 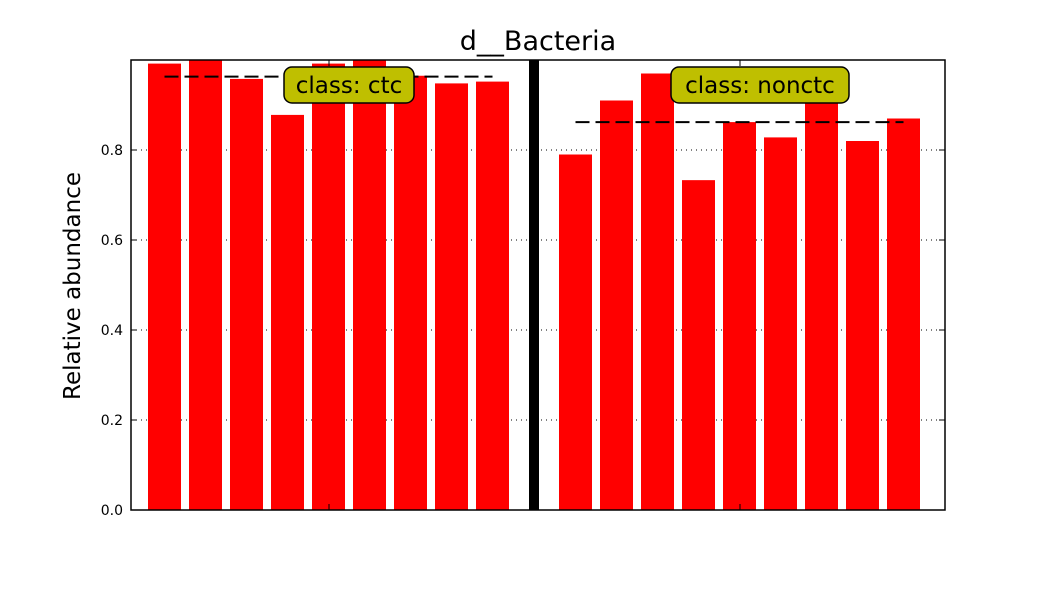 I want to click on class-labels: class: ctc class: nonctc, so click(x=566, y=85).